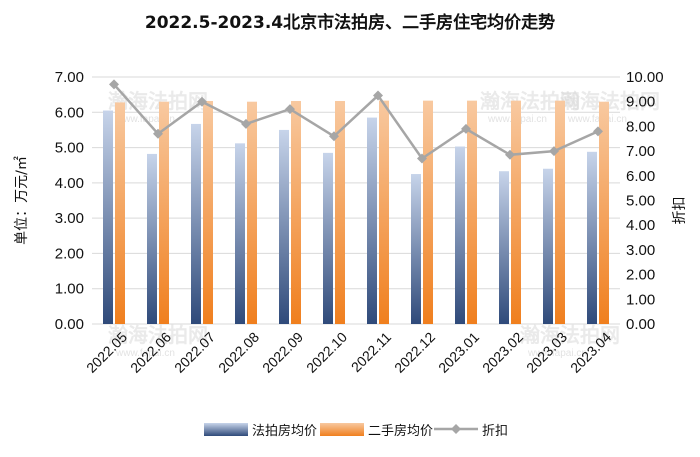 The image size is (700, 457). Describe the element at coordinates (69, 253) in the screenshot. I see `y-tick-label: 2.00` at that location.